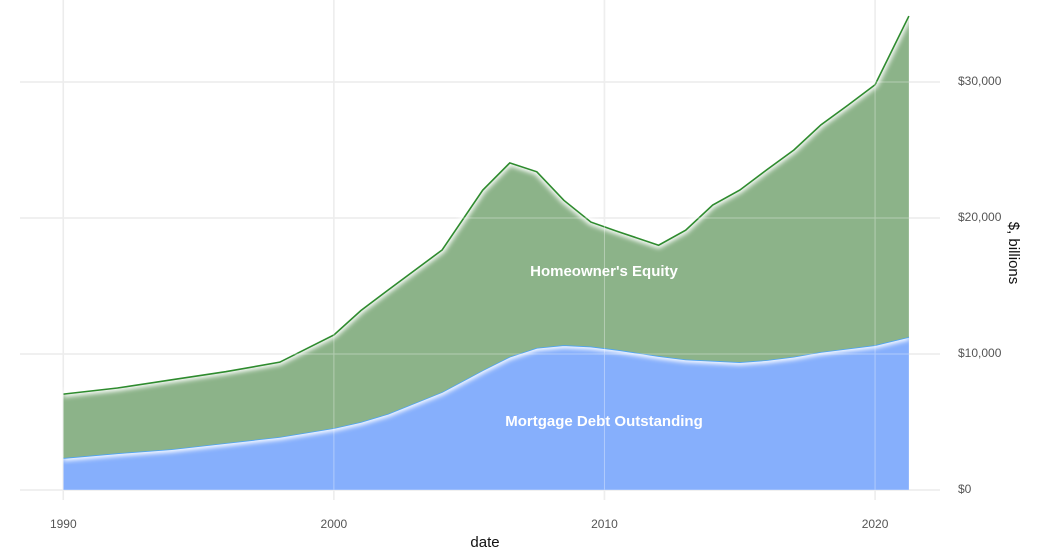 The height and width of the screenshot is (550, 1037). What do you see at coordinates (604, 421) in the screenshot?
I see `area-label: Mortgage Debt Outstanding` at bounding box center [604, 421].